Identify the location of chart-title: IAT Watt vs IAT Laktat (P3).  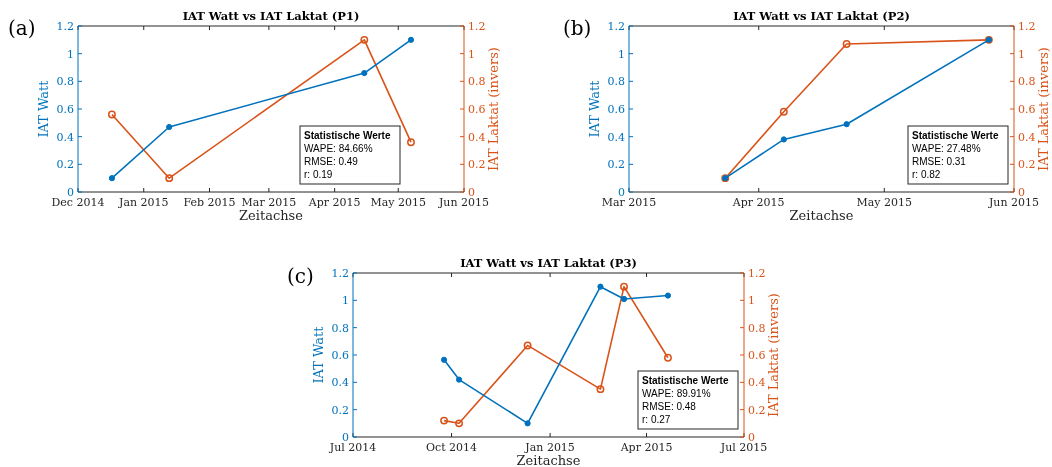
(548, 263).